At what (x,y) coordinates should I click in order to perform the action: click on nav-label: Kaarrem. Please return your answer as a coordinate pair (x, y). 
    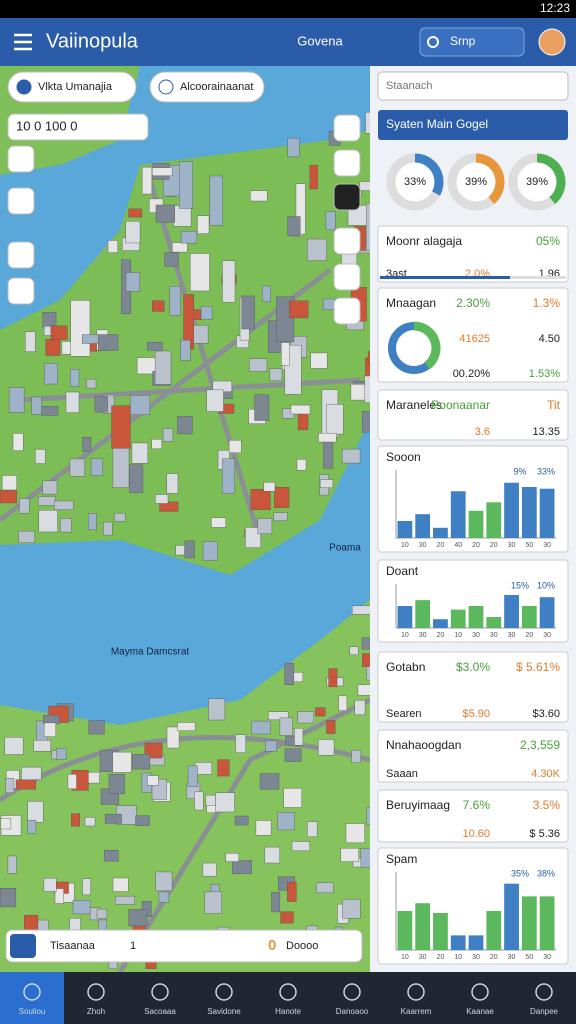
    Looking at the image, I should click on (416, 1011).